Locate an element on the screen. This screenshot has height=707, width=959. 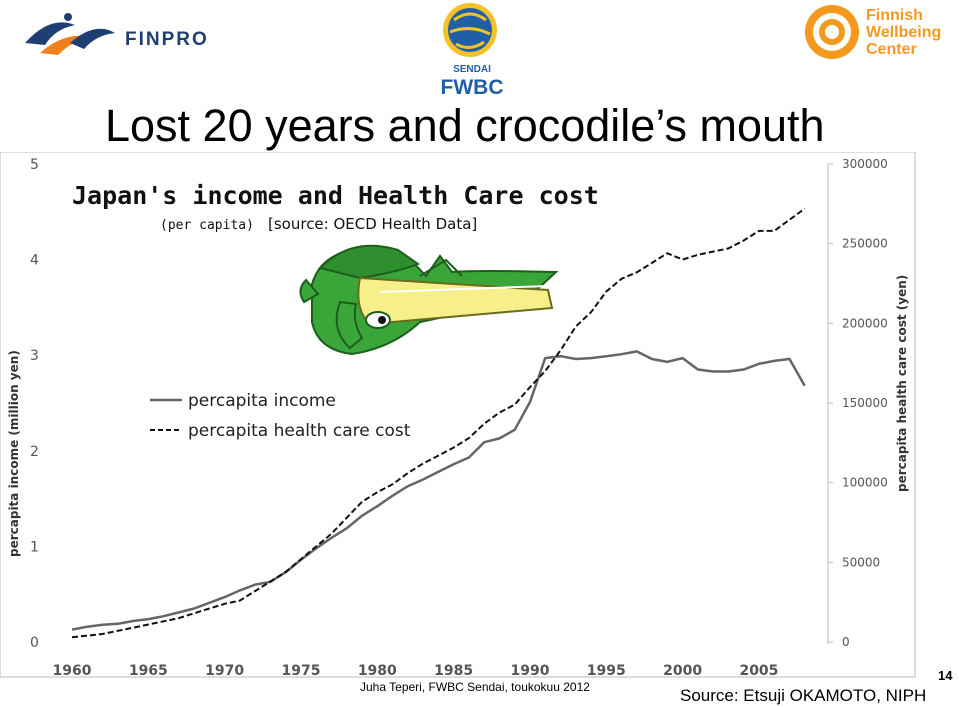
x-tick-label-1: 1965 is located at coordinates (148, 671).